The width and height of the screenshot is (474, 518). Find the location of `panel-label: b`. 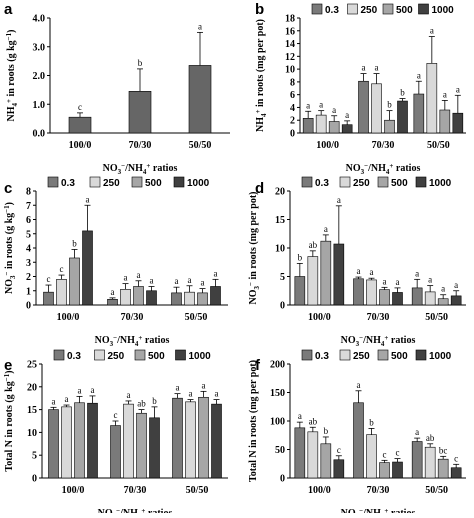

panel-label: b is located at coordinates (259, 9).